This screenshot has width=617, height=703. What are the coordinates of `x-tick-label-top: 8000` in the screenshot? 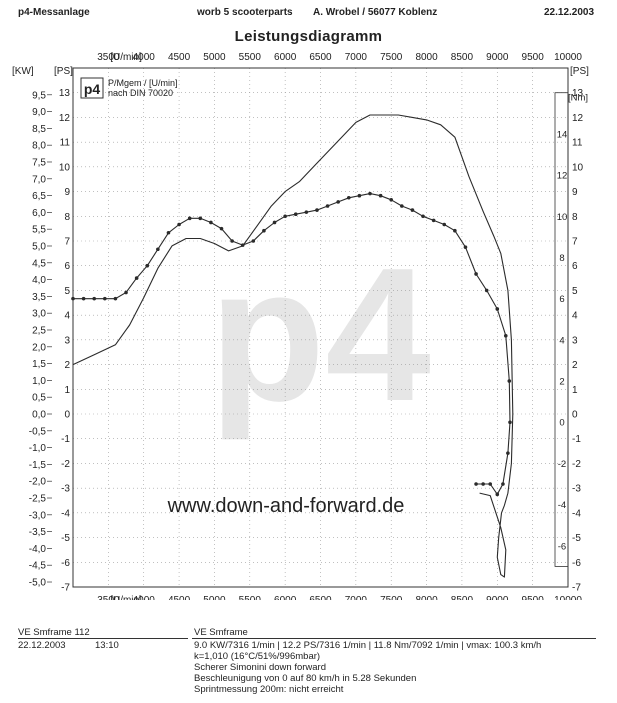 It's located at (426, 57).